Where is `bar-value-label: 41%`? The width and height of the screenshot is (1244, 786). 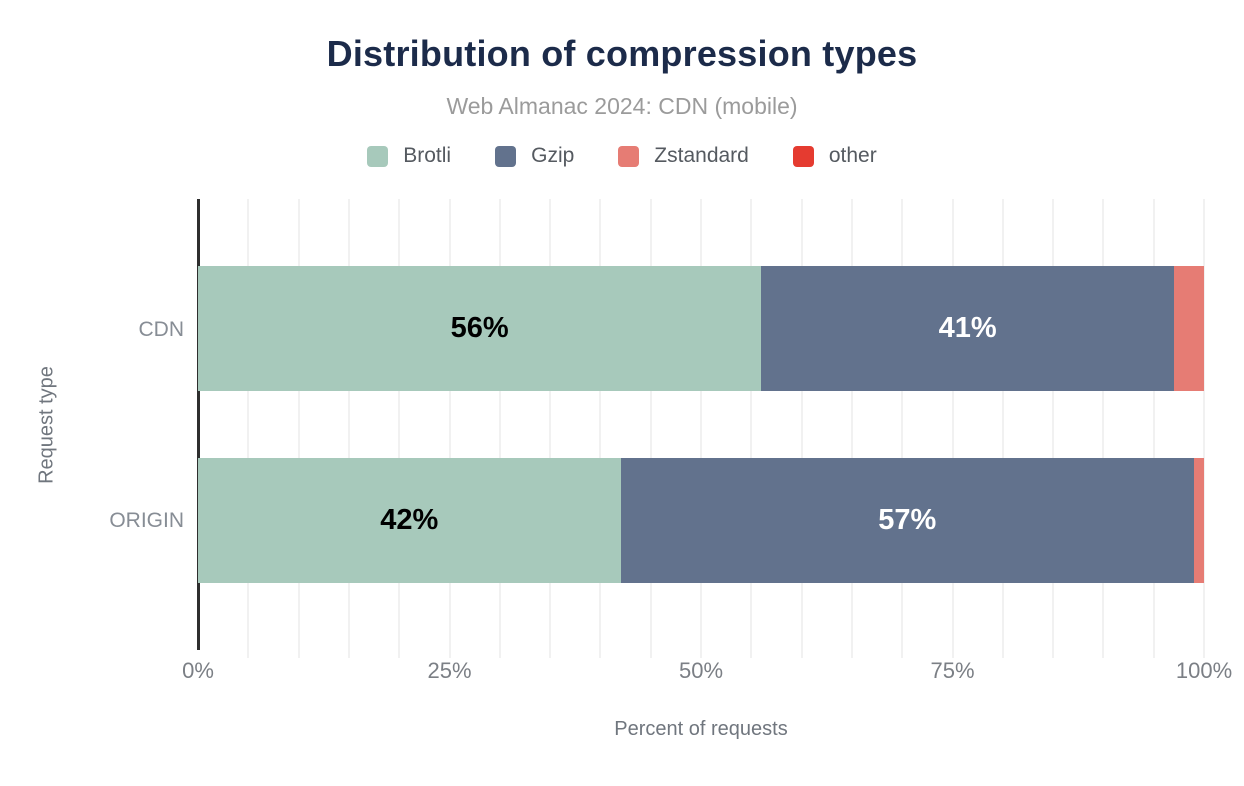 bar-value-label: 41% is located at coordinates (967, 328).